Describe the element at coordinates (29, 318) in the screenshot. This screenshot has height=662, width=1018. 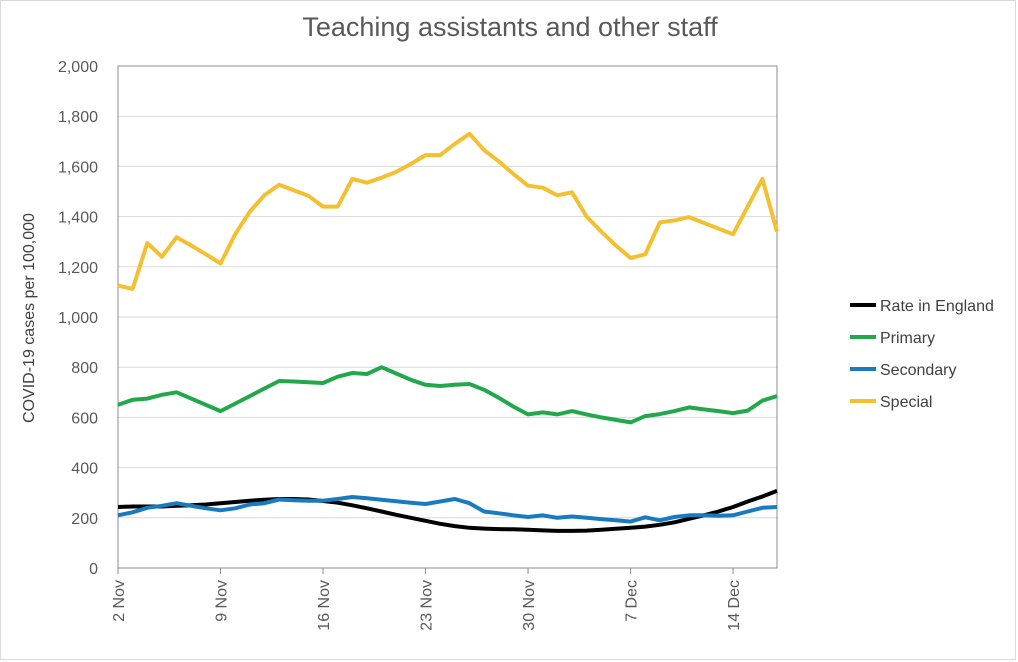
I see `y-axis-label: COVID-19 cases per 100,000` at that location.